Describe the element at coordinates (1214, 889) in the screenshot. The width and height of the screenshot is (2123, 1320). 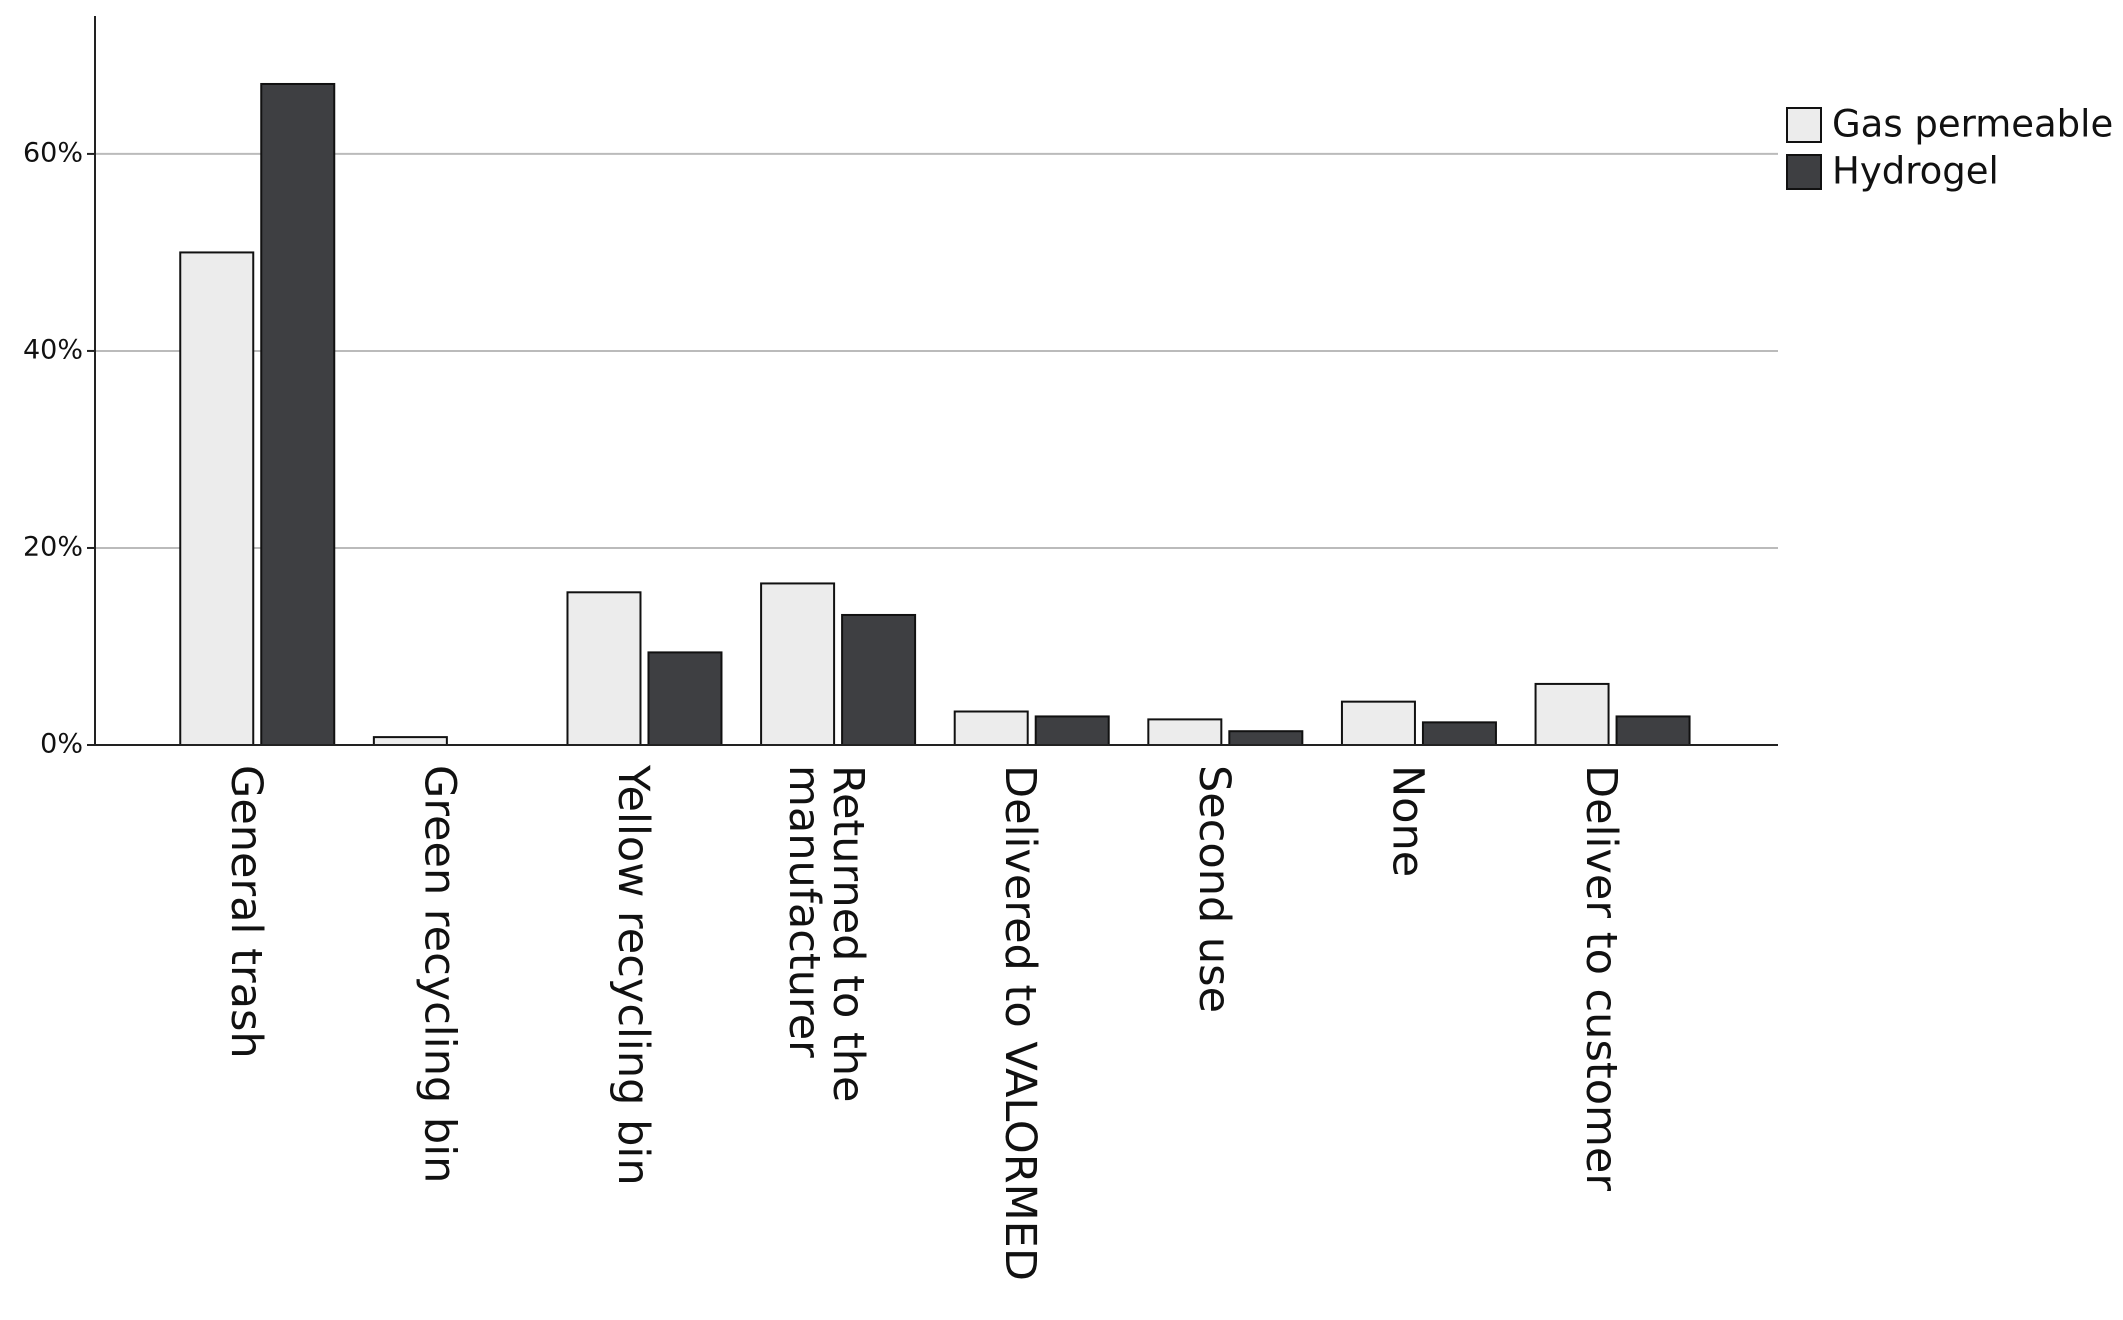
I see `x-tick-label: Second use` at that location.